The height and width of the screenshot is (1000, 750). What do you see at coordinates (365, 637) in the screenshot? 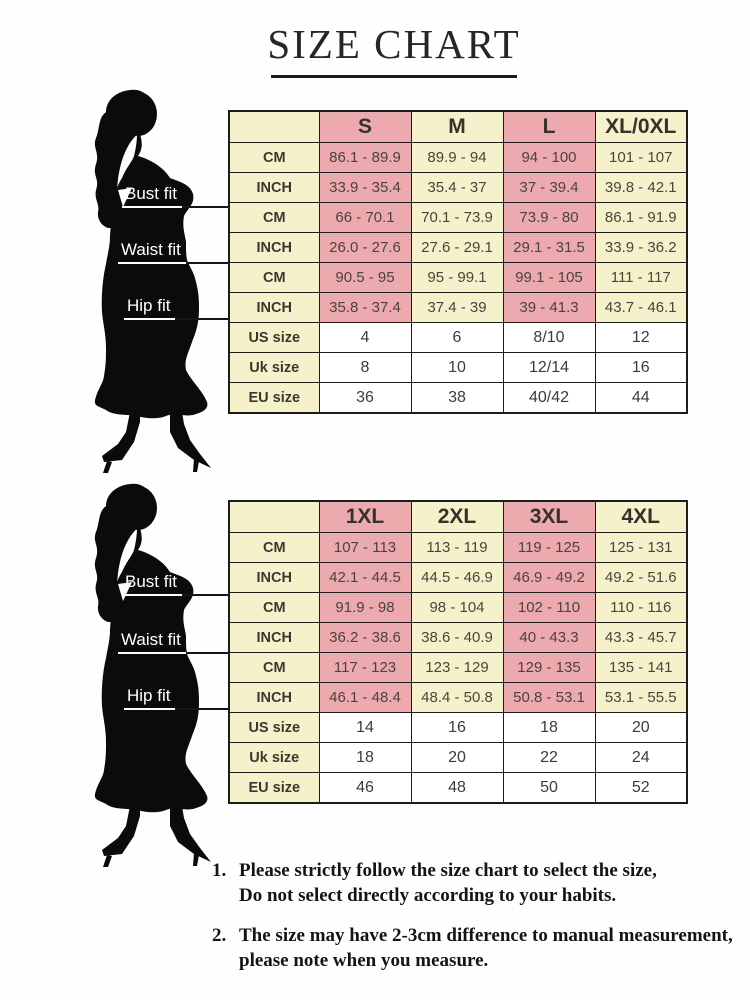
I see `size-value-cell: 36.2 - 38.6` at bounding box center [365, 637].